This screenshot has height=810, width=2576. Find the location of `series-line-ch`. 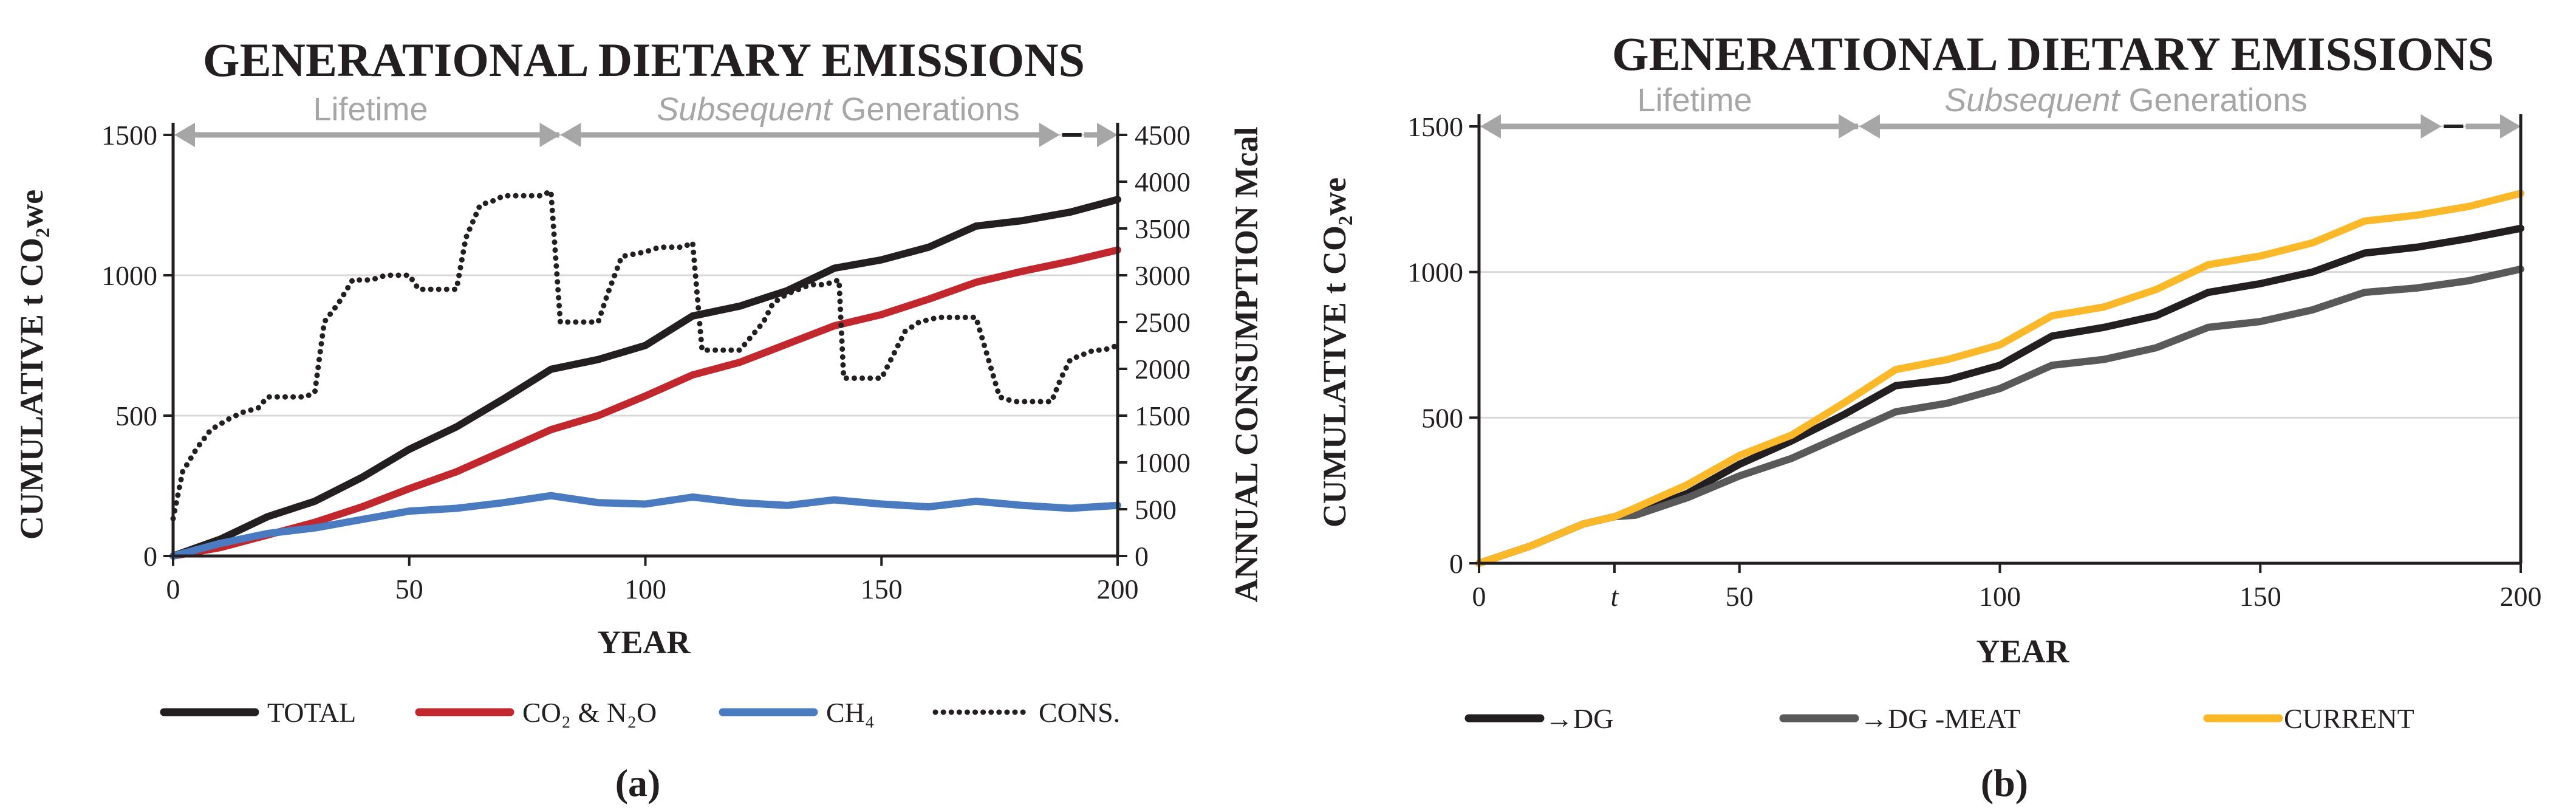

series-line-ch is located at coordinates (645, 526).